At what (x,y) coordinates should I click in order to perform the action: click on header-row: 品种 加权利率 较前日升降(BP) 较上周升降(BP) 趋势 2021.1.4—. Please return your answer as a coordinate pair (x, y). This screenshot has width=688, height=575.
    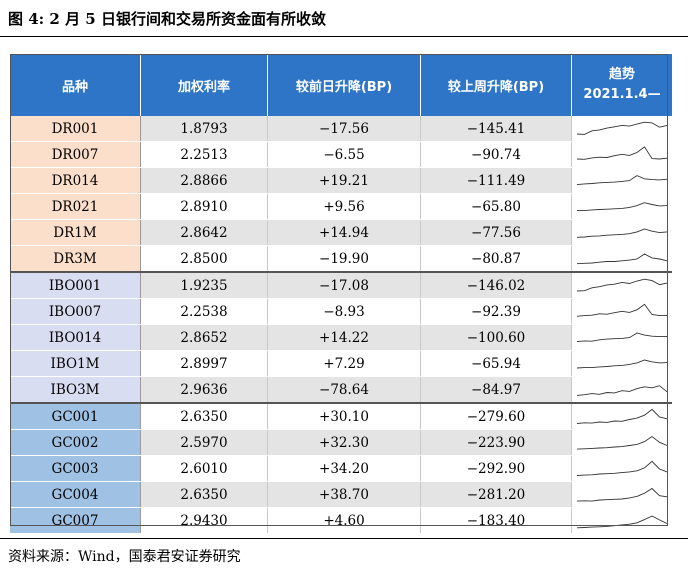
    Looking at the image, I should click on (341, 85).